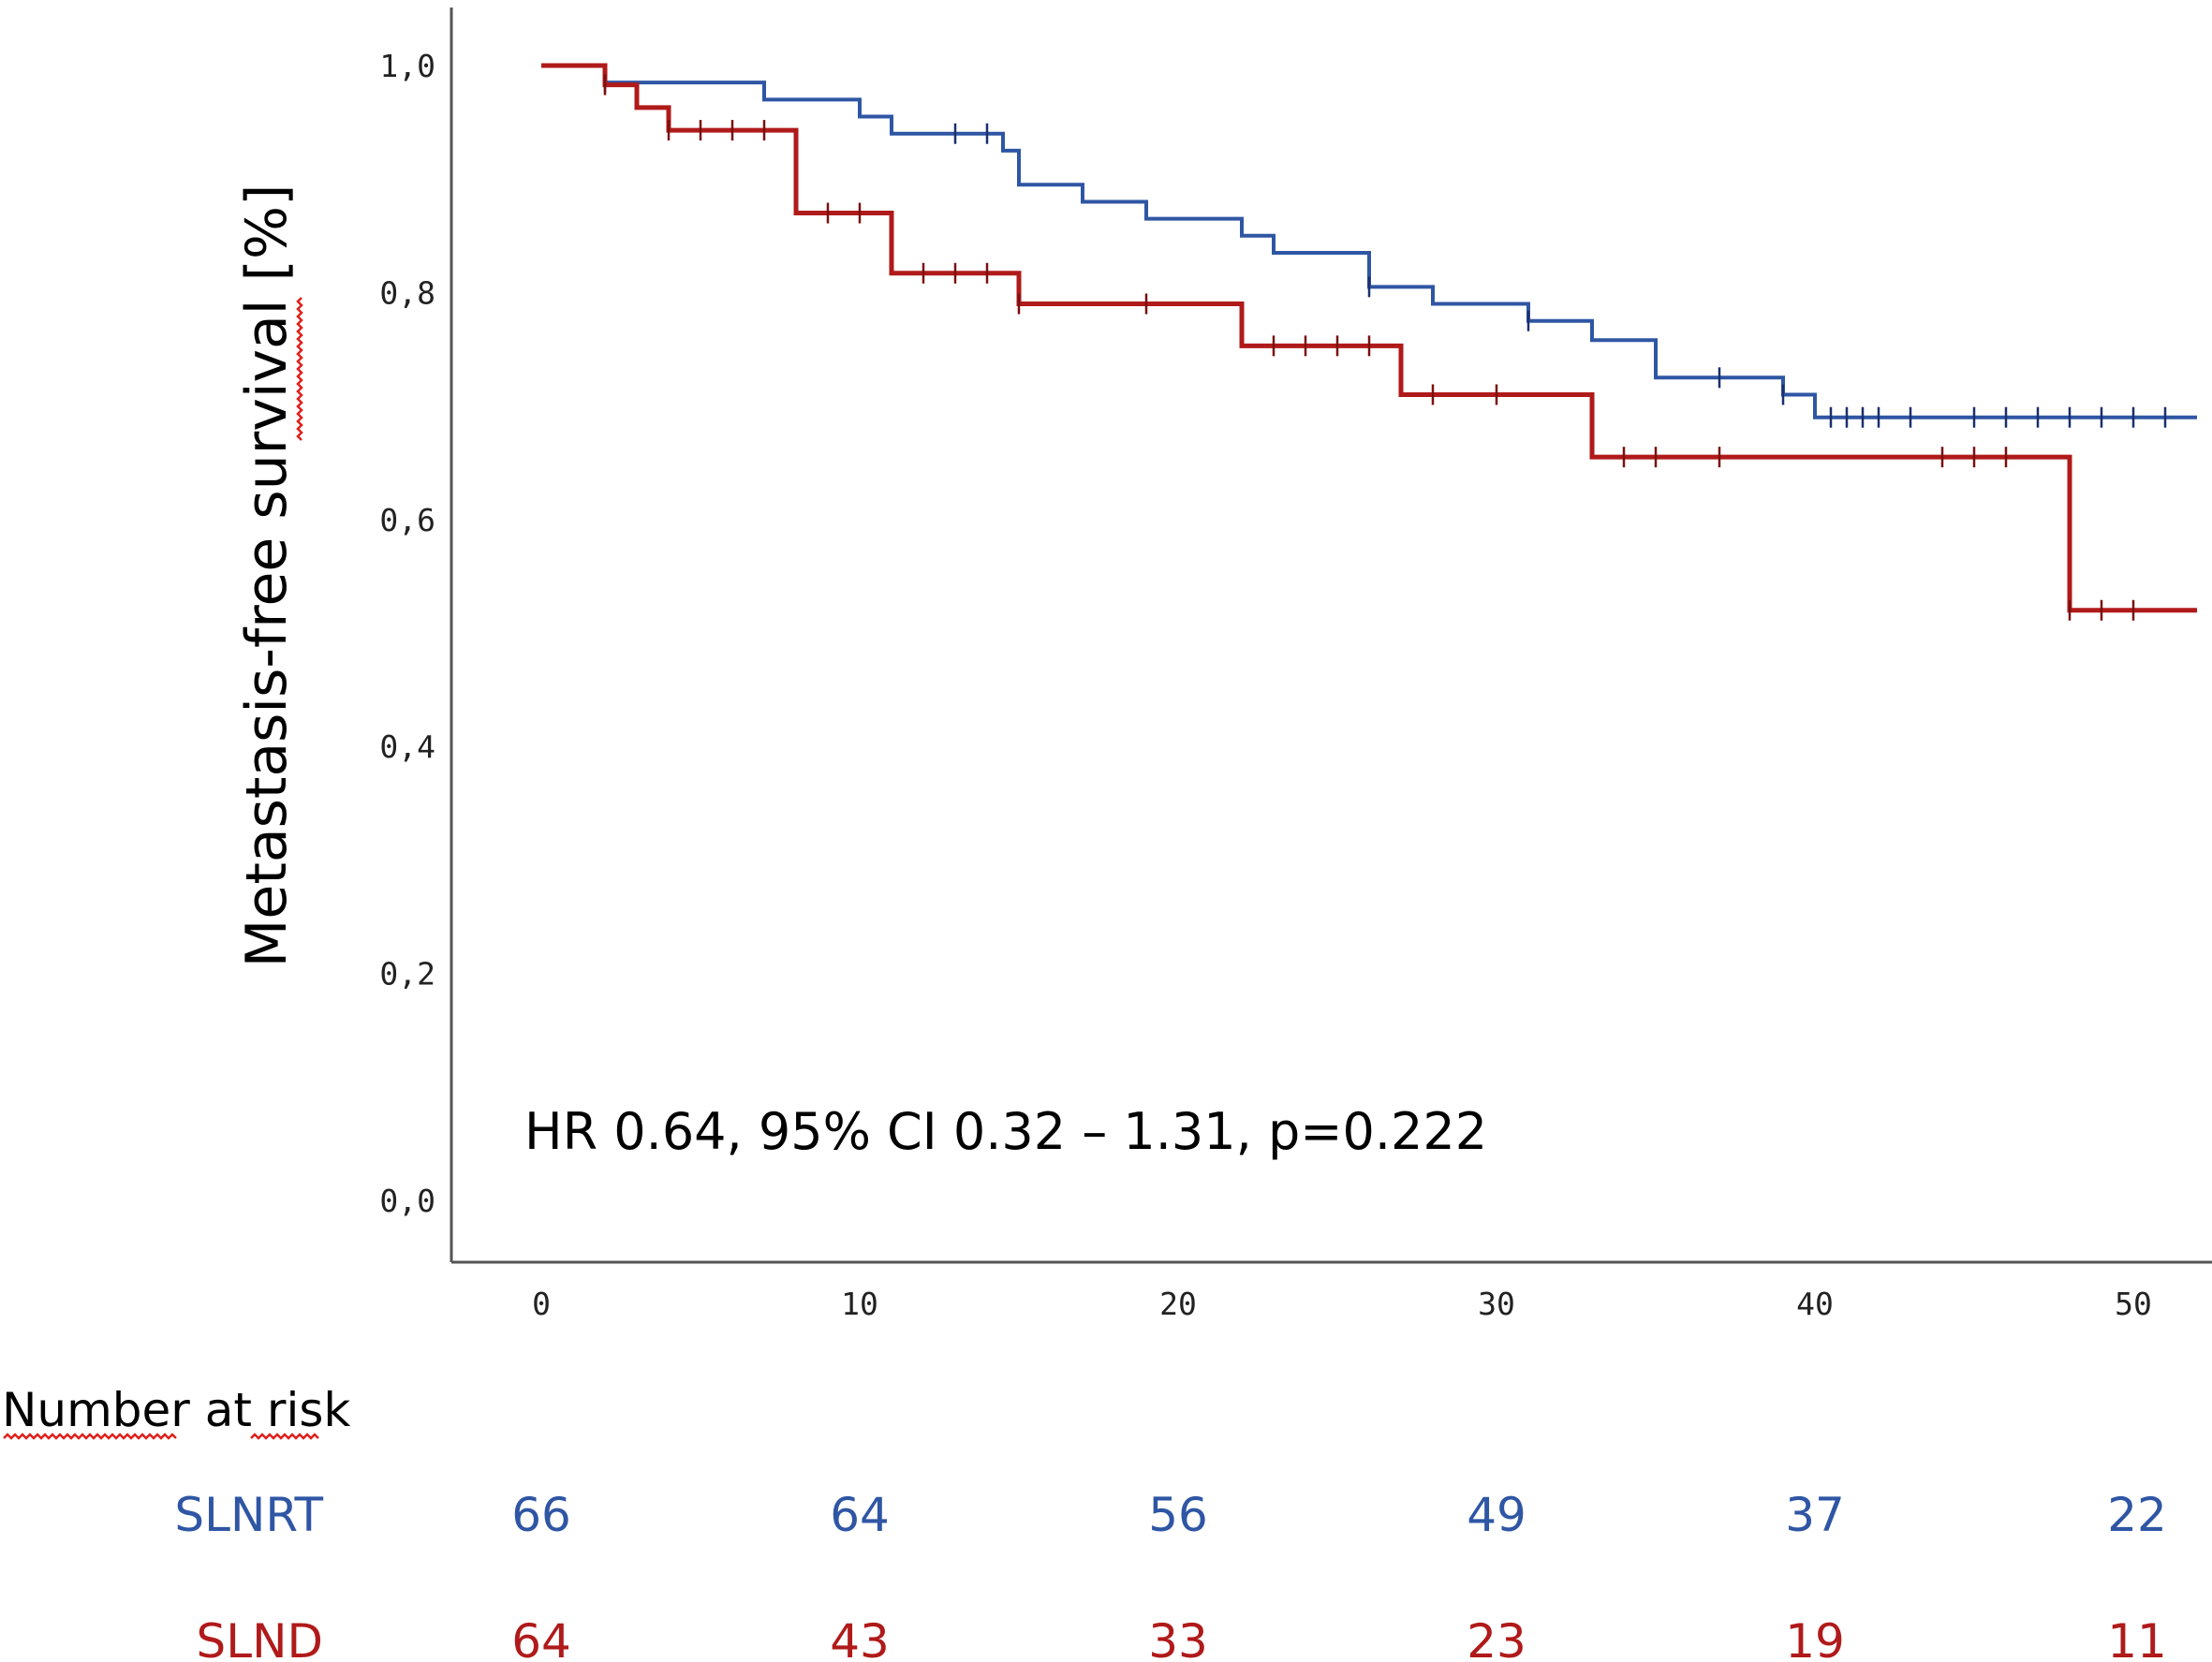  Describe the element at coordinates (1342, 1304) in the screenshot. I see `x-ticks: 0 10 20 30 40 50` at that location.